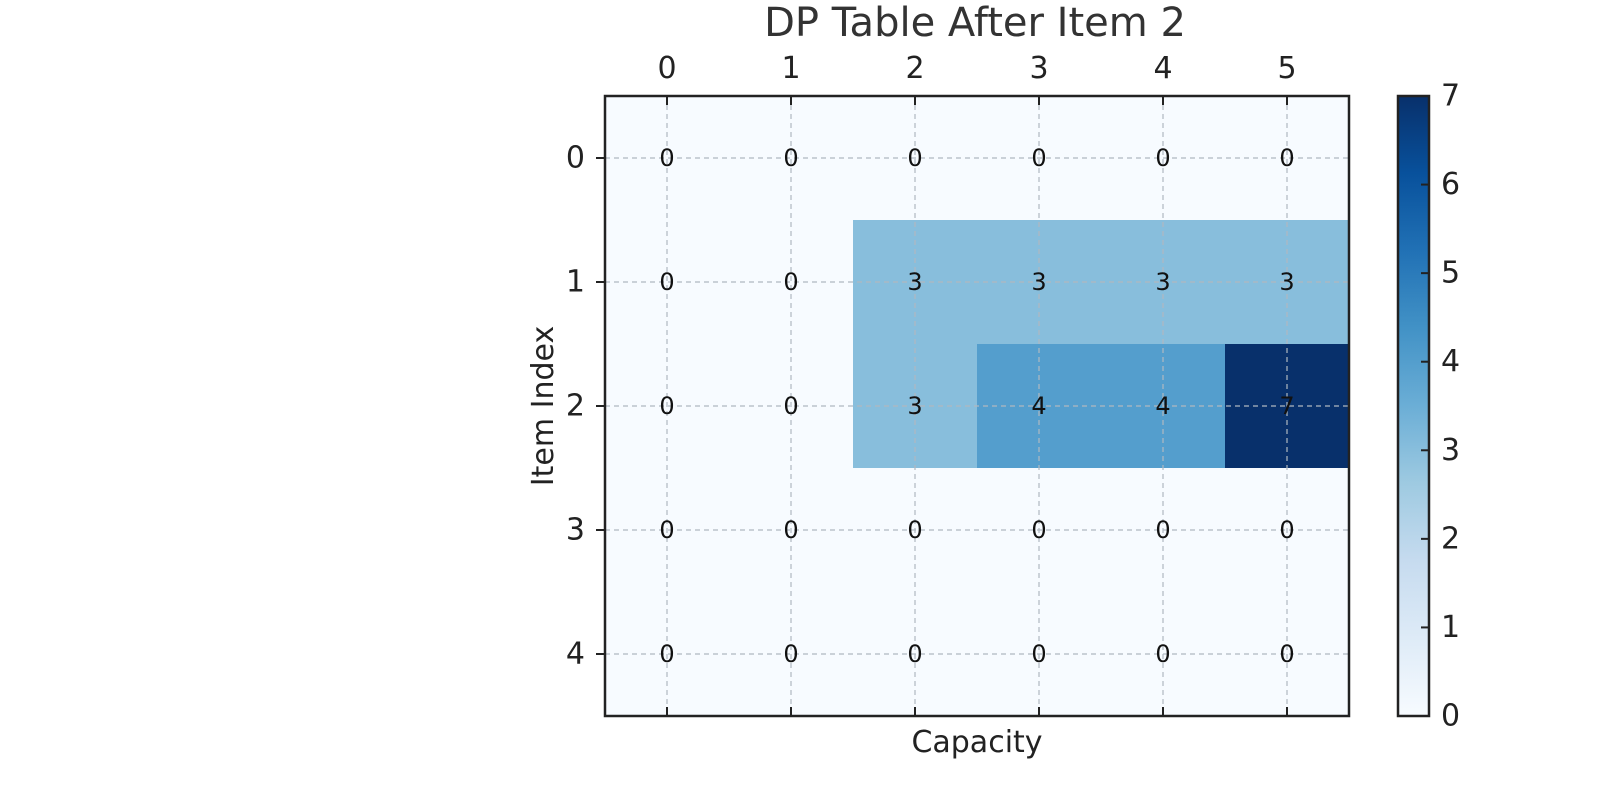 The height and width of the screenshot is (800, 1600). I want to click on colorbar-gradient, so click(1413, 406).